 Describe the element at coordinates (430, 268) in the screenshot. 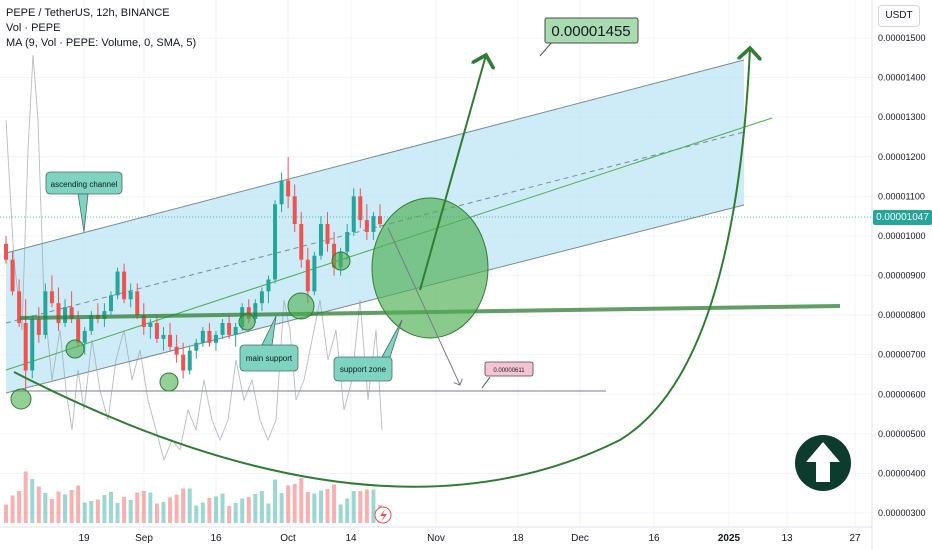

I see `support-zone-circle` at that location.